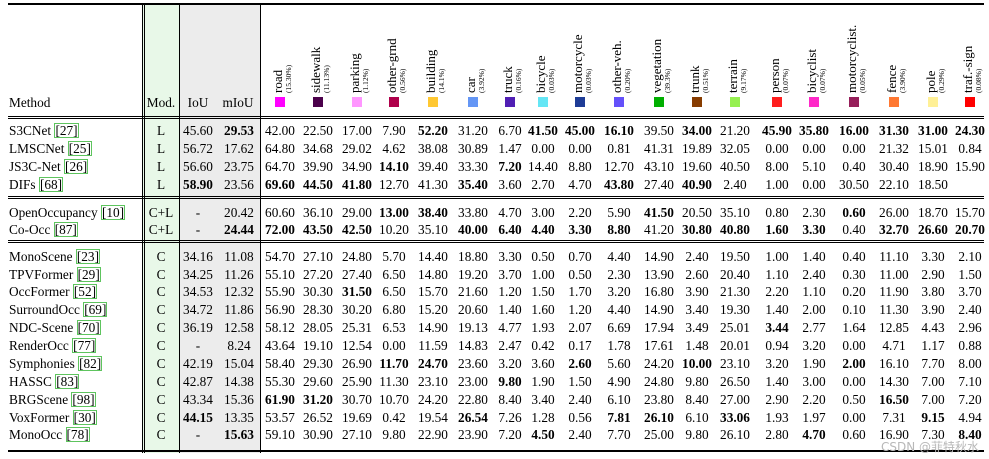 This screenshot has height=459, width=989. Describe the element at coordinates (777, 212) in the screenshot. I see `class-score-cell: 0.80` at that location.